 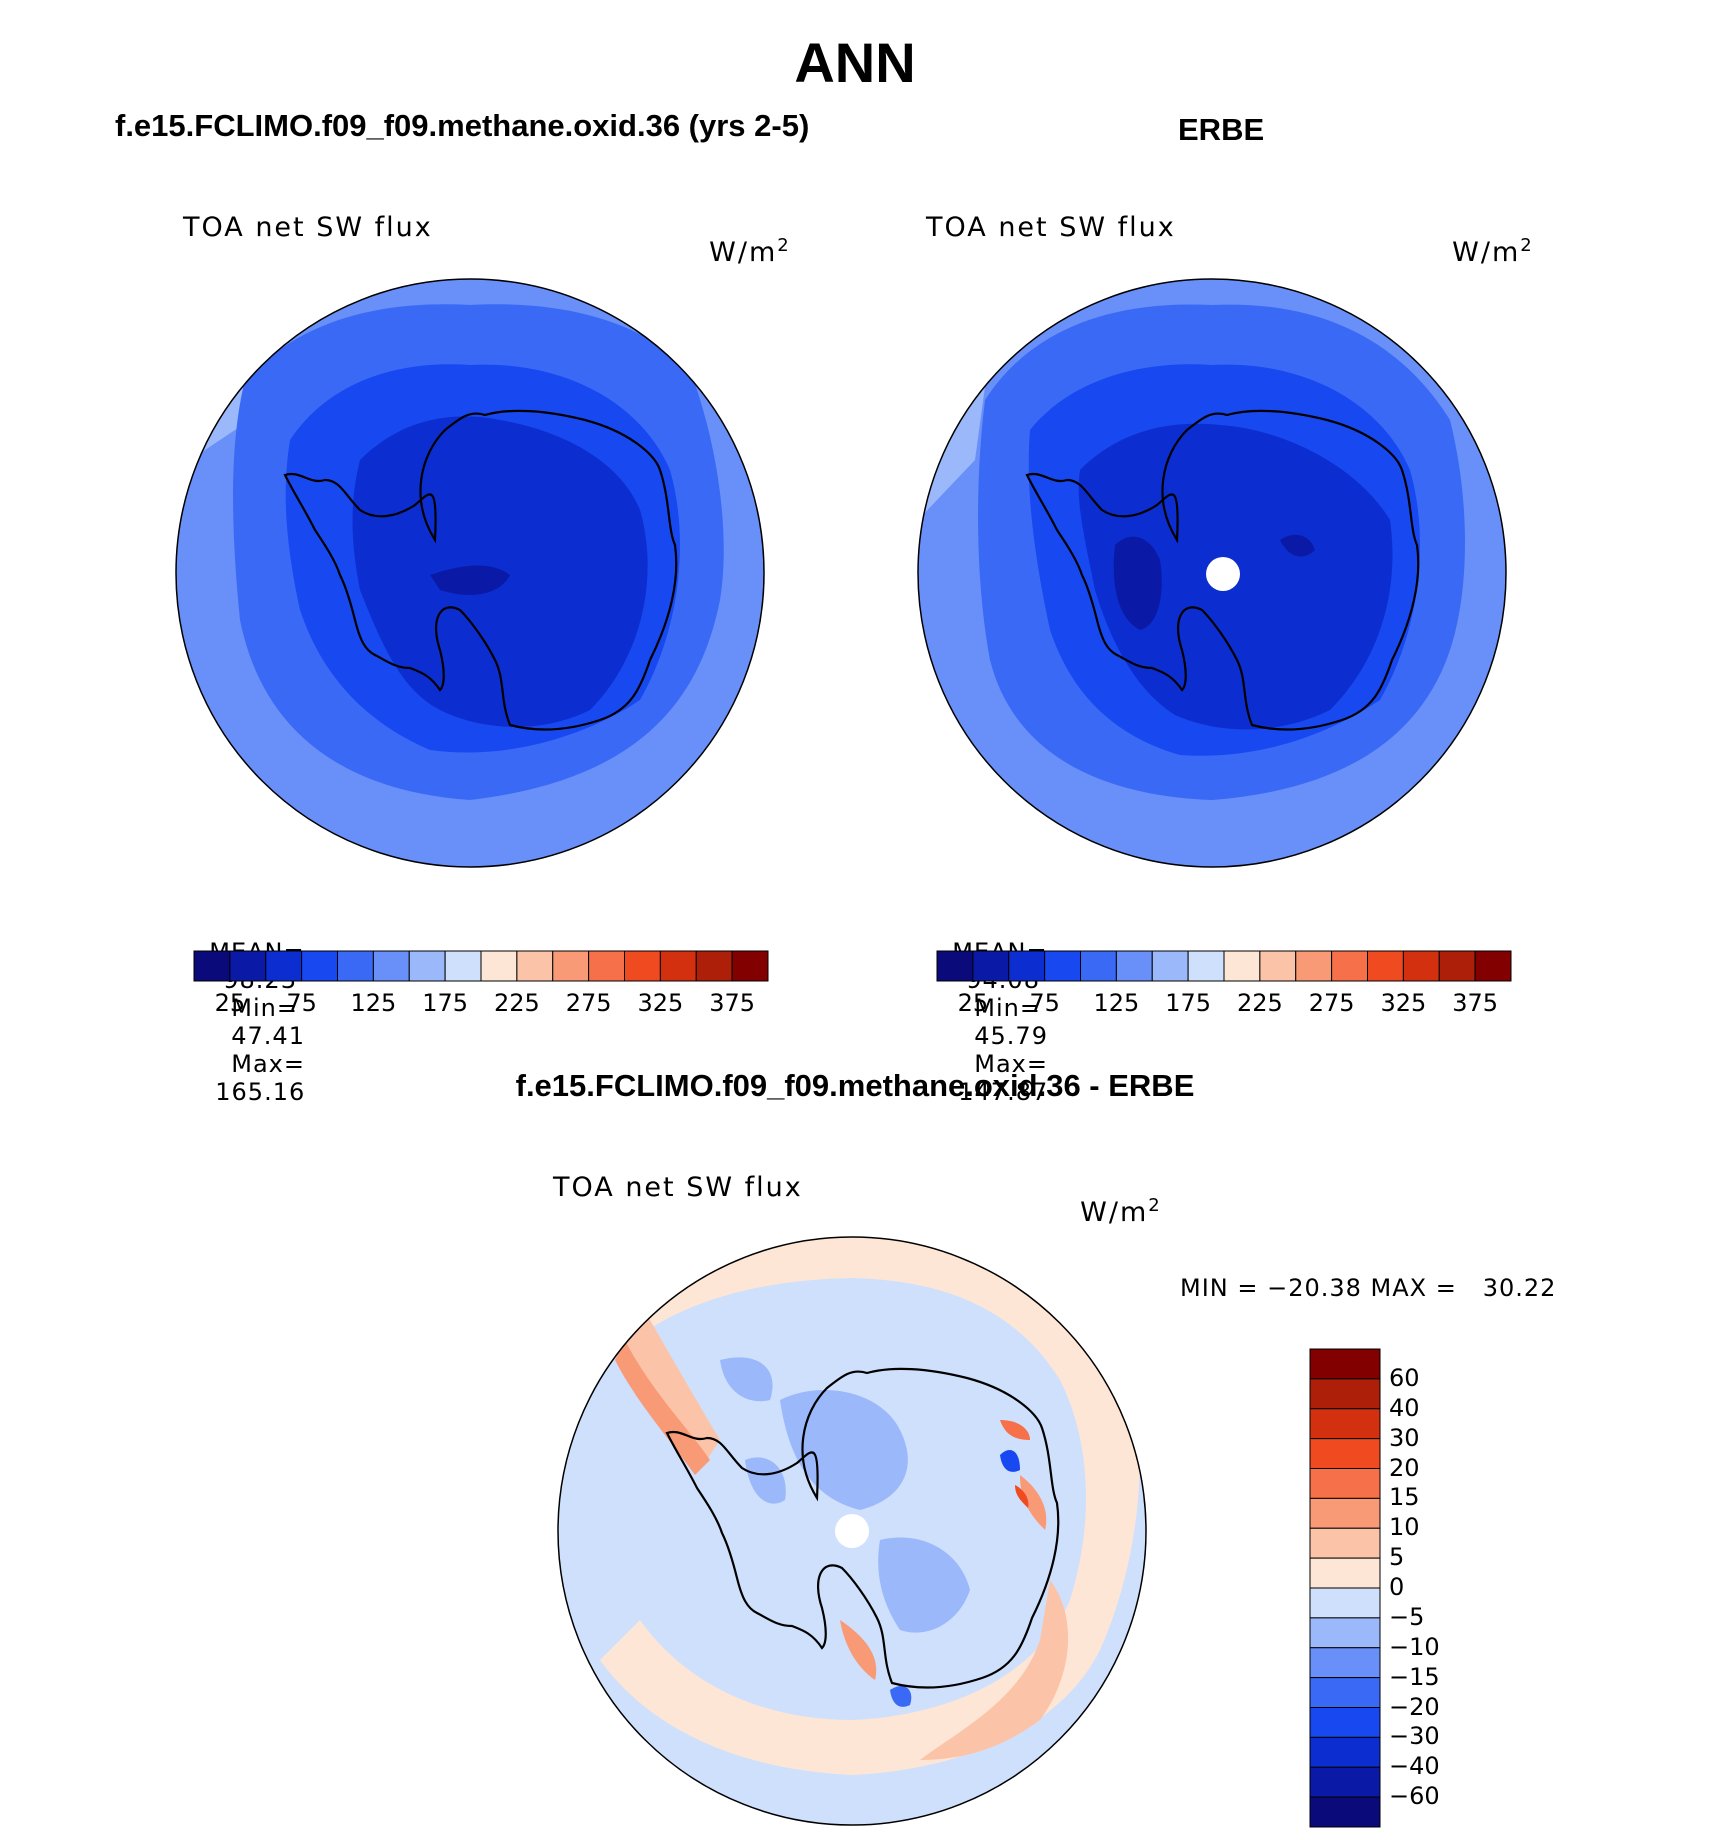 What do you see at coordinates (1011, 1036) in the screenshot?
I see `right-min-value: 45.79` at bounding box center [1011, 1036].